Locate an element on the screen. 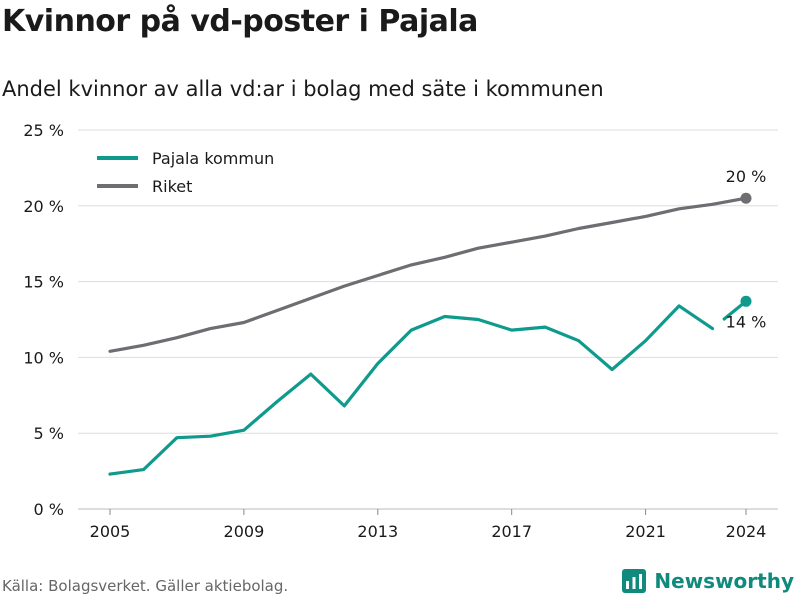 The image size is (800, 600). end-label-riket: 20 % is located at coordinates (746, 176).